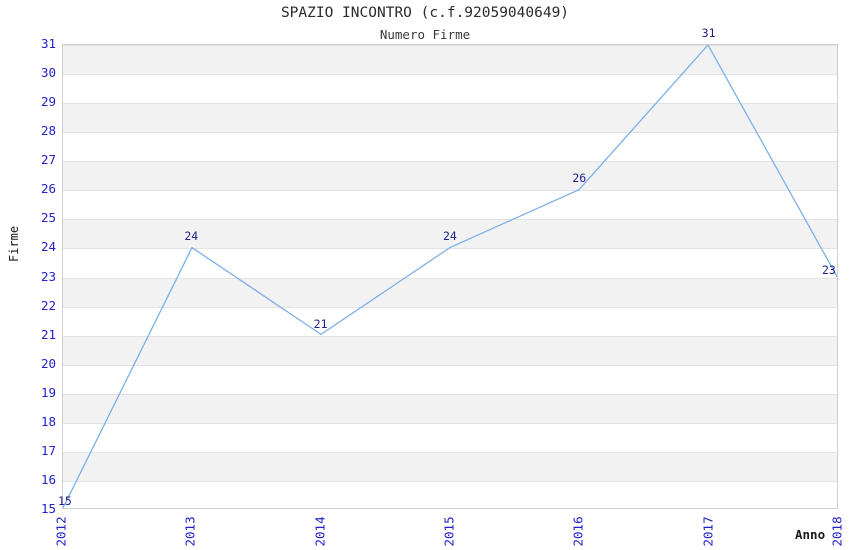  What do you see at coordinates (708, 530) in the screenshot?
I see `x-axis-tick-label: 2017` at bounding box center [708, 530].